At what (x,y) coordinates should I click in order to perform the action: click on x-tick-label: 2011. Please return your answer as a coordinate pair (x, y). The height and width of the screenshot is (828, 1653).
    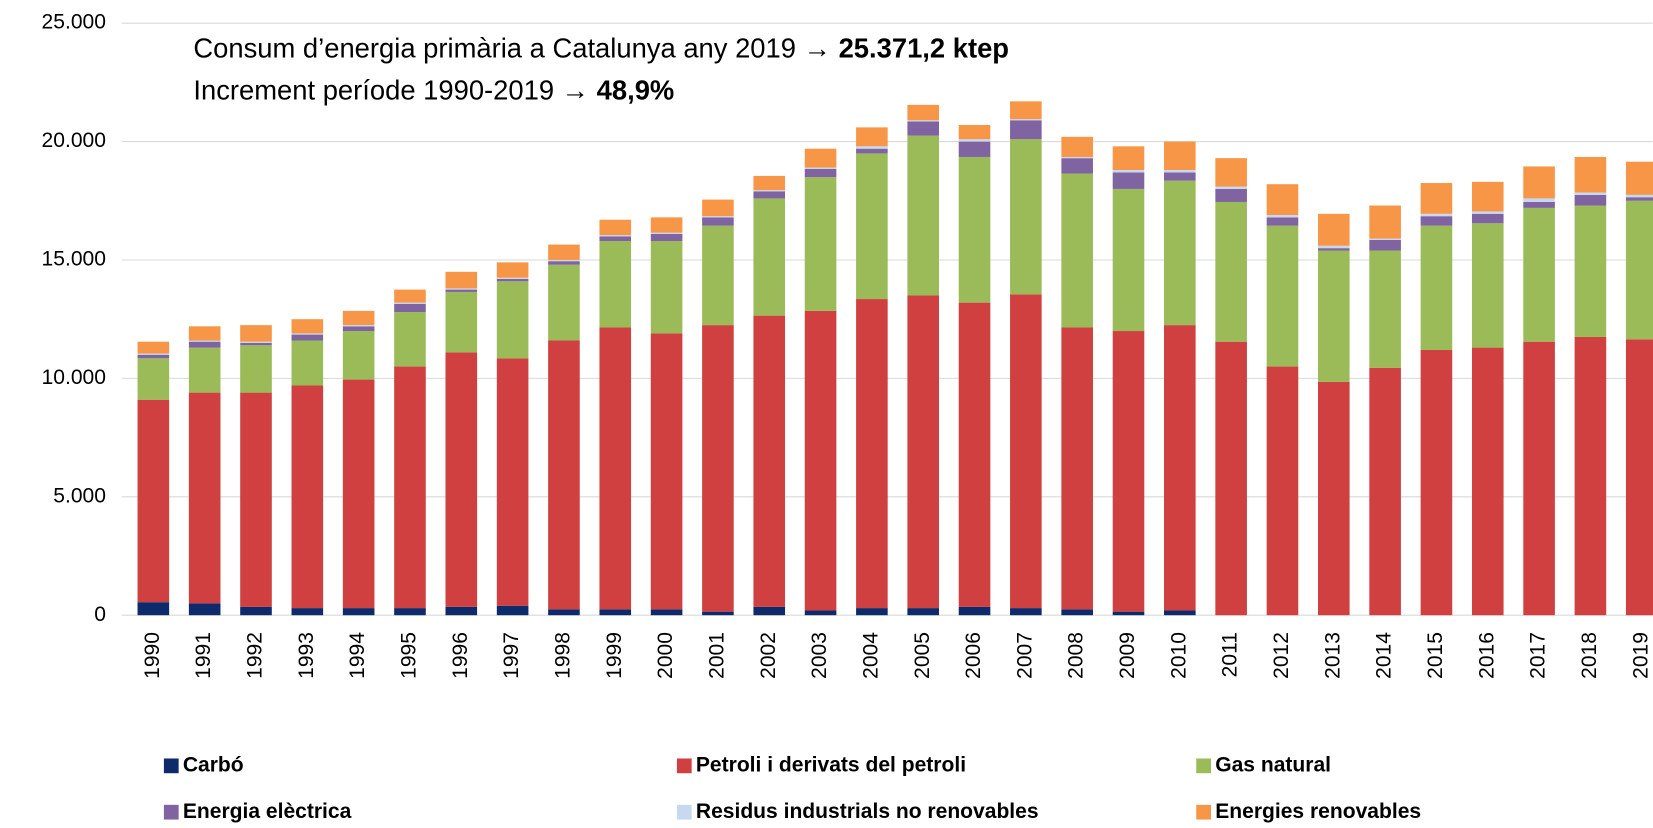
    Looking at the image, I should click on (1230, 654).